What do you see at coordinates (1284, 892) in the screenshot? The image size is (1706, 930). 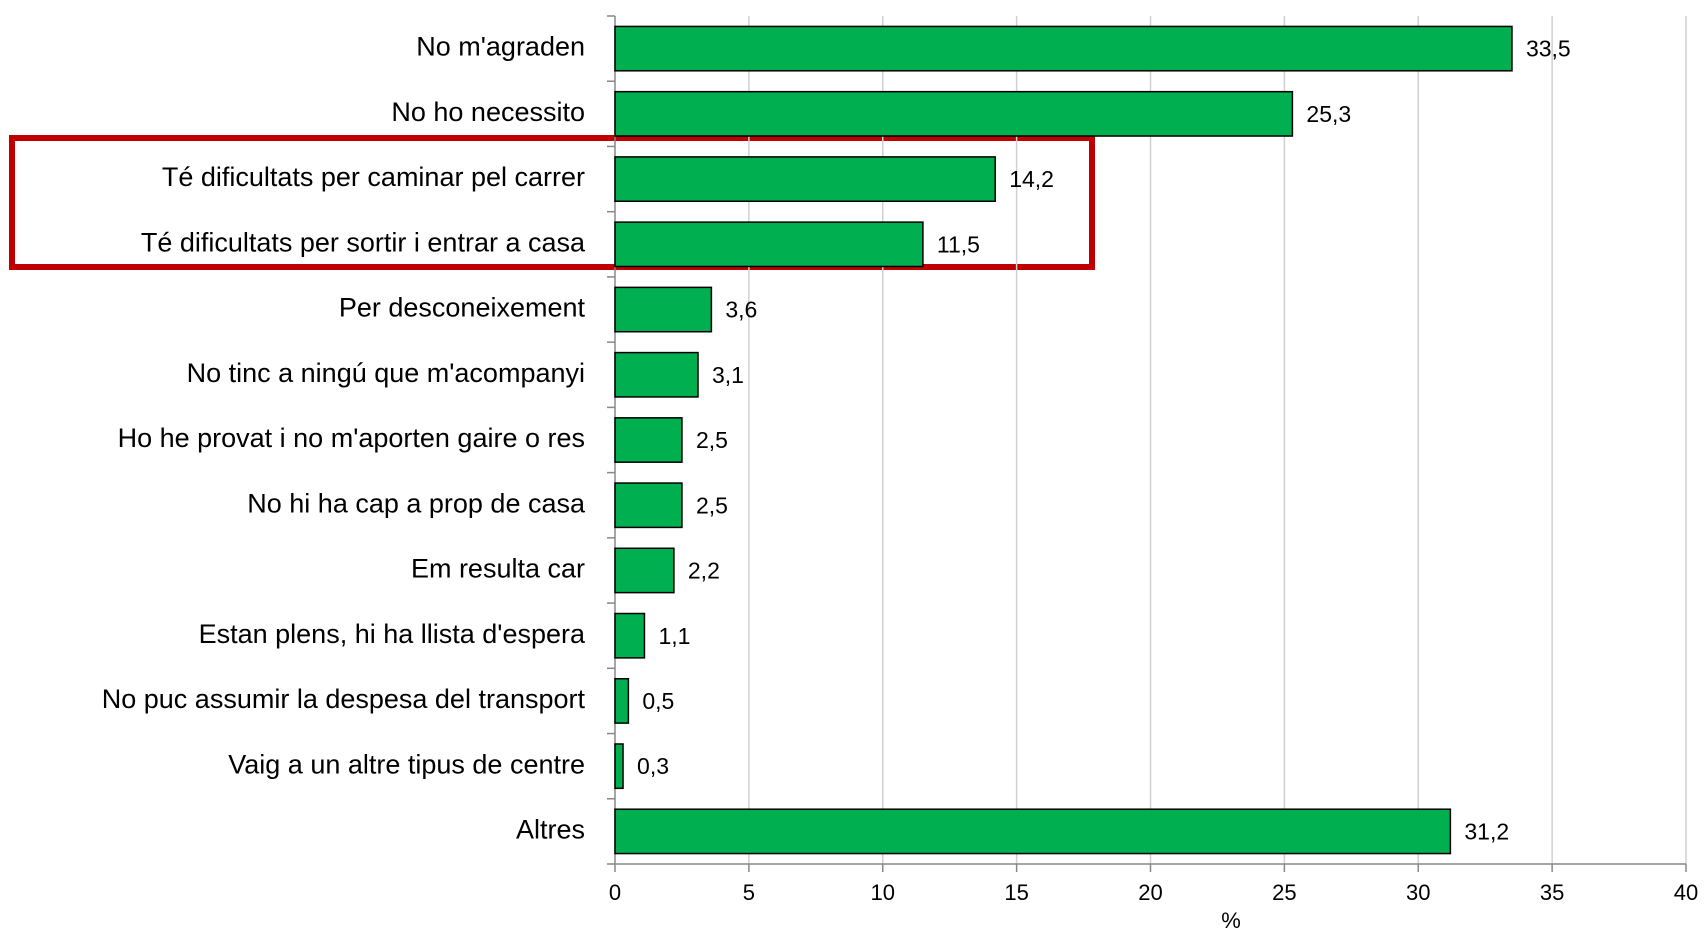 I see `x-tick-label: 25` at bounding box center [1284, 892].